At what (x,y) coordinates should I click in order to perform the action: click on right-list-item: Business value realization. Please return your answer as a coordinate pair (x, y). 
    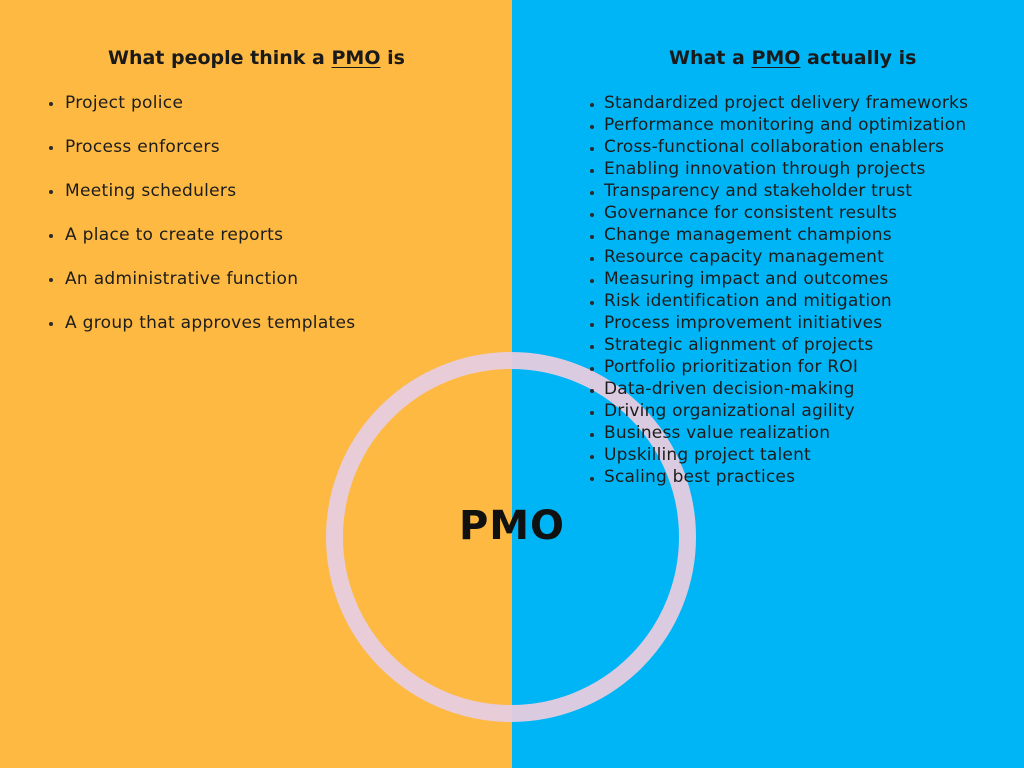
    Looking at the image, I should click on (778, 433).